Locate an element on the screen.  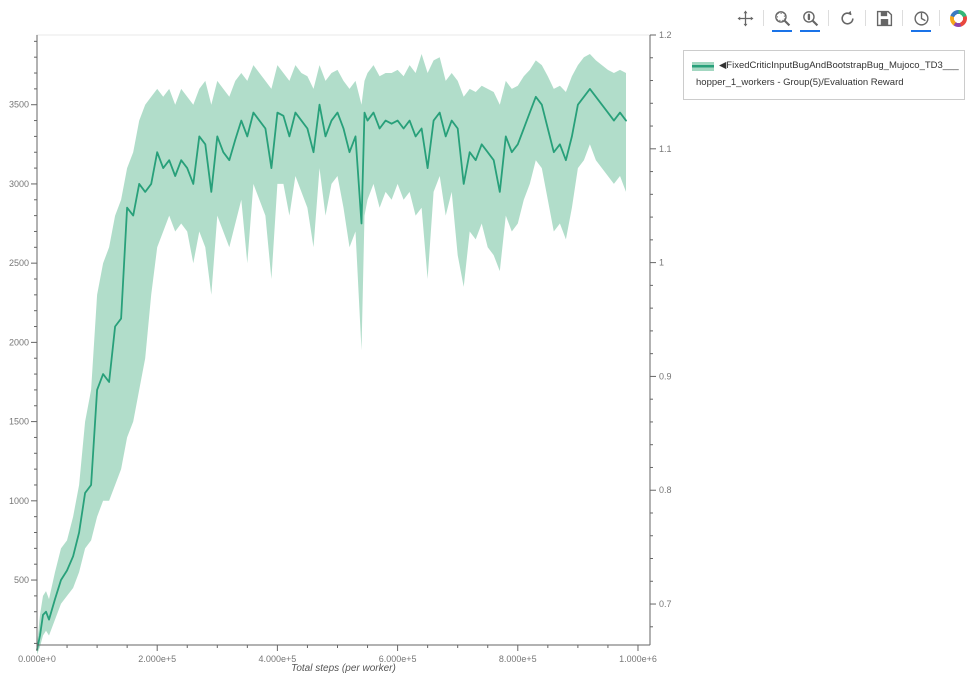
bokeh-logo-icon is located at coordinates (958, 18).